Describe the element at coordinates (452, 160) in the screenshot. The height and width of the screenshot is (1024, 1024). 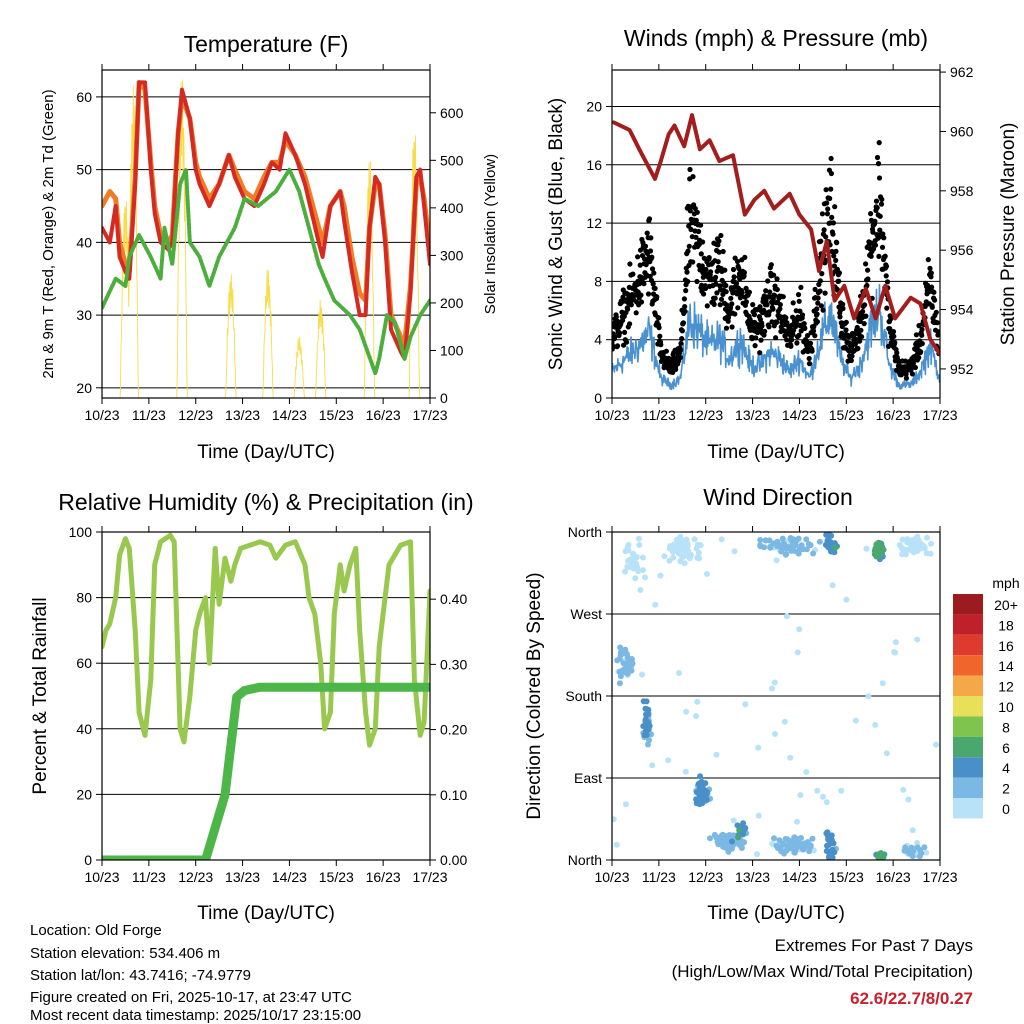
I see `y2-tick-label: 500` at that location.